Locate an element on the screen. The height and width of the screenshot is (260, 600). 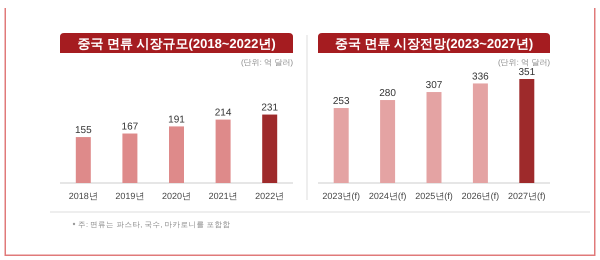
x-tick-label: 2019년 is located at coordinates (129, 196).